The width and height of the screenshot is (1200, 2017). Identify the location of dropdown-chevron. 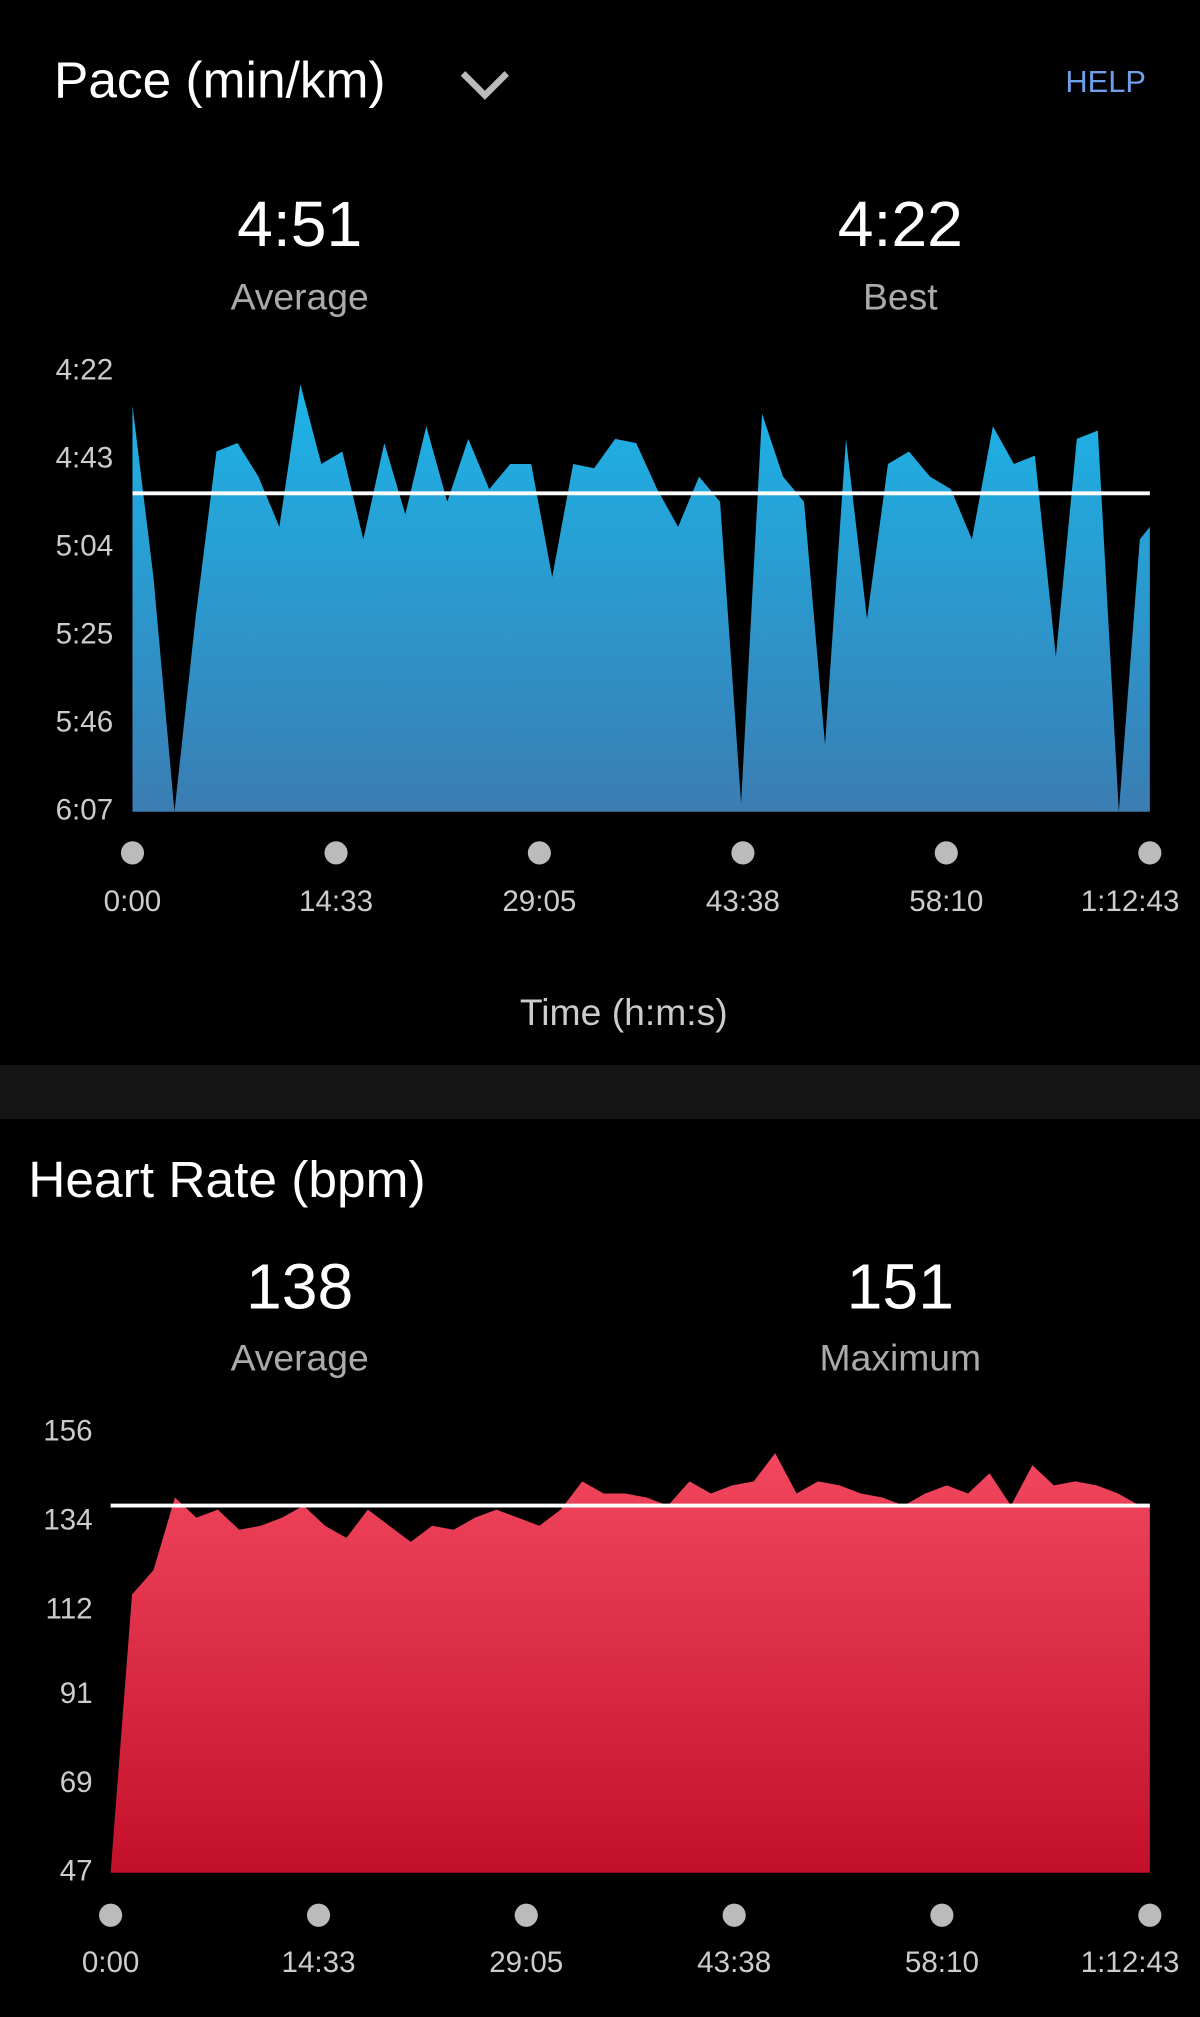
(485, 85).